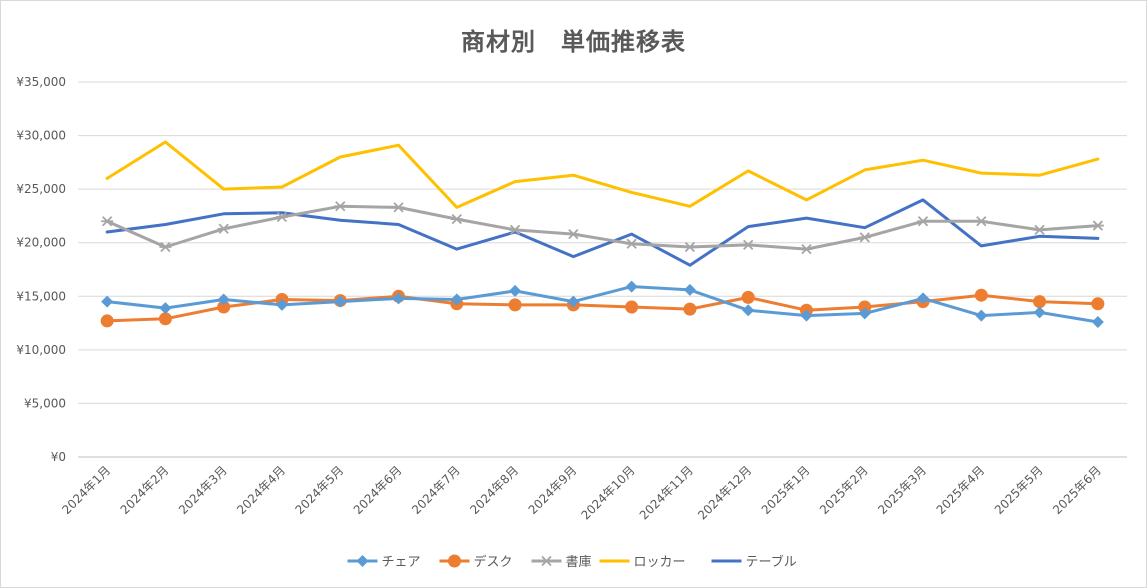 The height and width of the screenshot is (588, 1147). I want to click on y-tick-label: ¥30,000, so click(41, 136).